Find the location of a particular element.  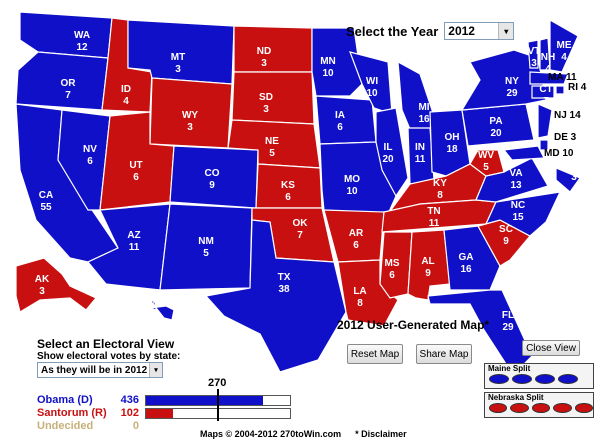

credit-text: Maps © 2004-2012 270toWin.com is located at coordinates (271, 434).